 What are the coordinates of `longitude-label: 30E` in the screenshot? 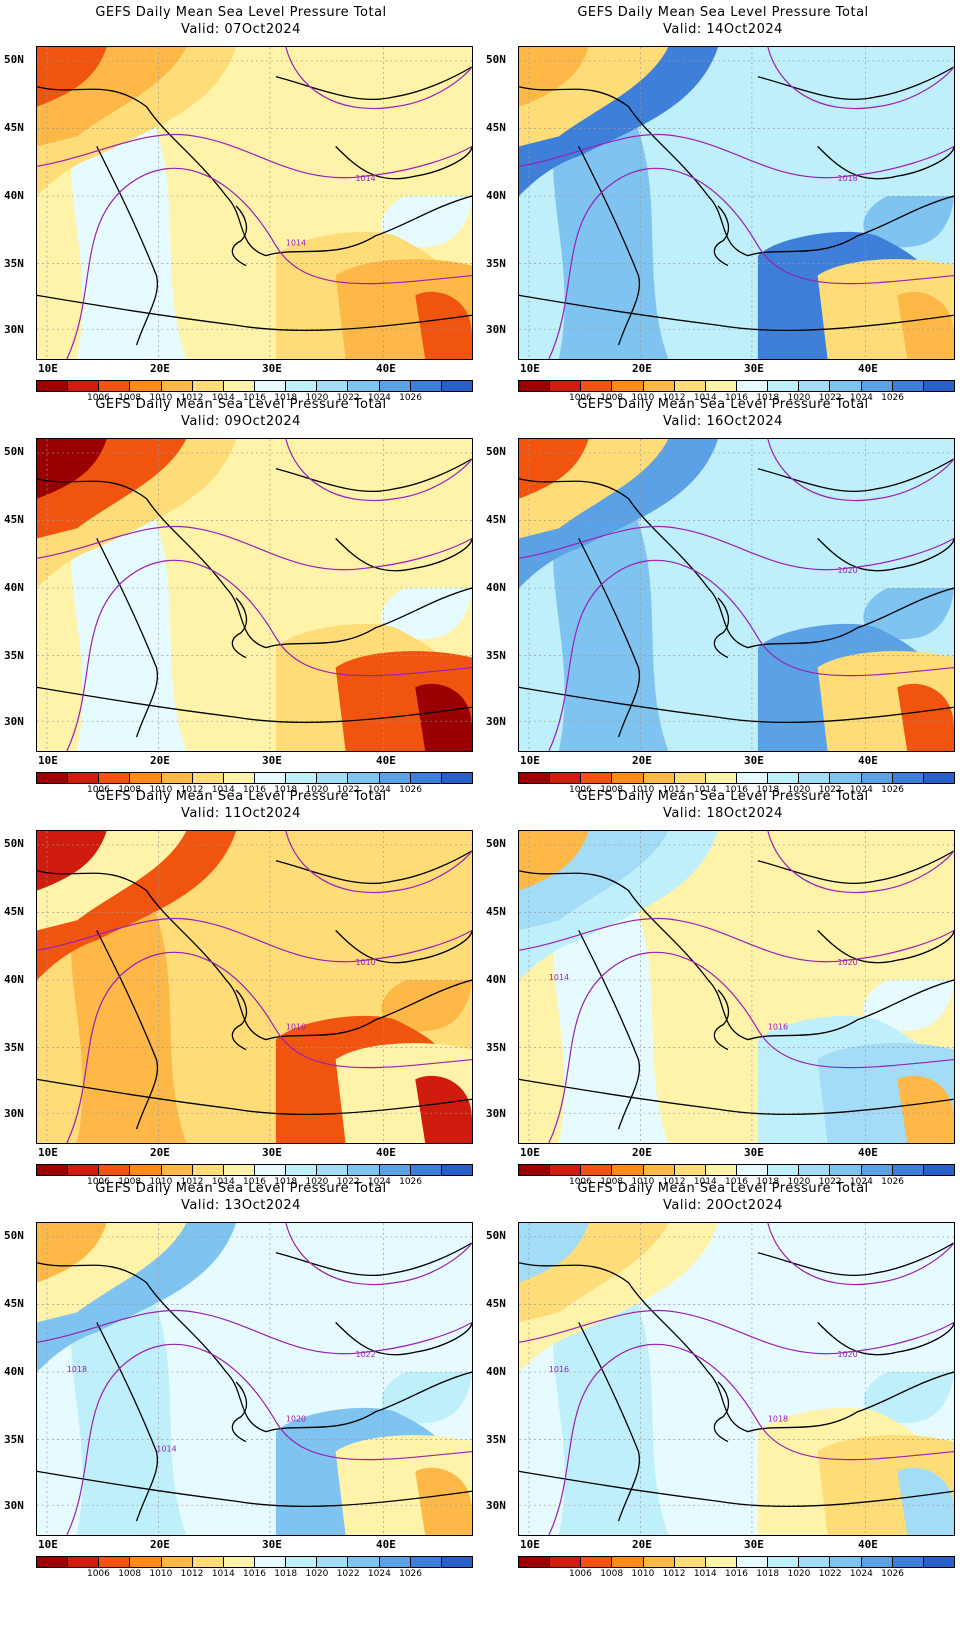 It's located at (272, 368).